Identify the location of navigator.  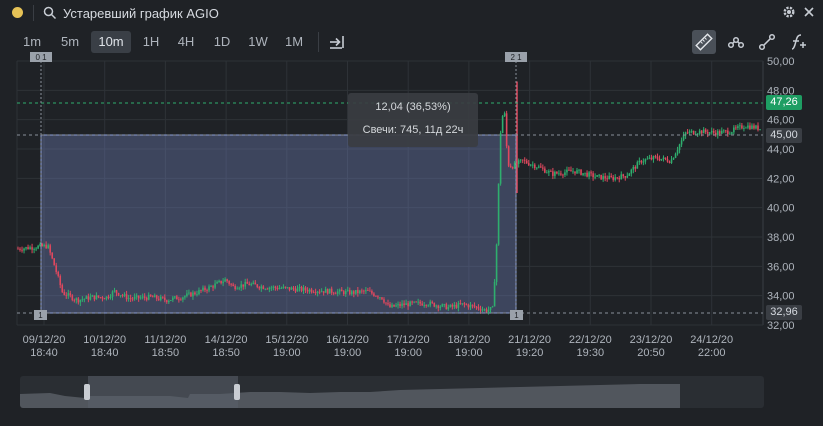
(392, 392).